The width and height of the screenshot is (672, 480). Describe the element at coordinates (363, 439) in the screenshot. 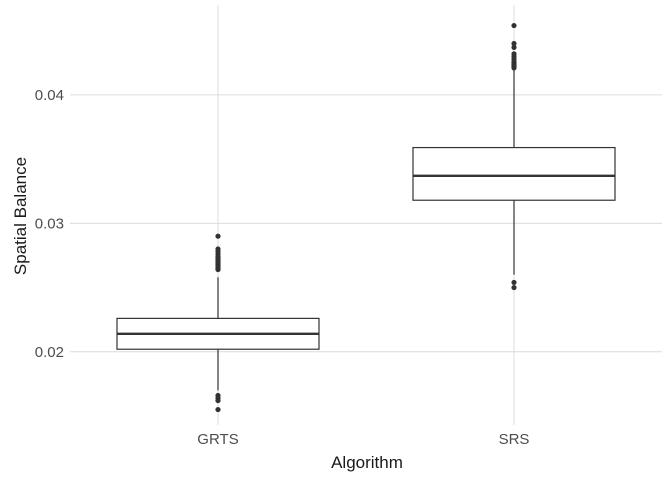

I see `x-tick-labels: GRTS SRS` at that location.